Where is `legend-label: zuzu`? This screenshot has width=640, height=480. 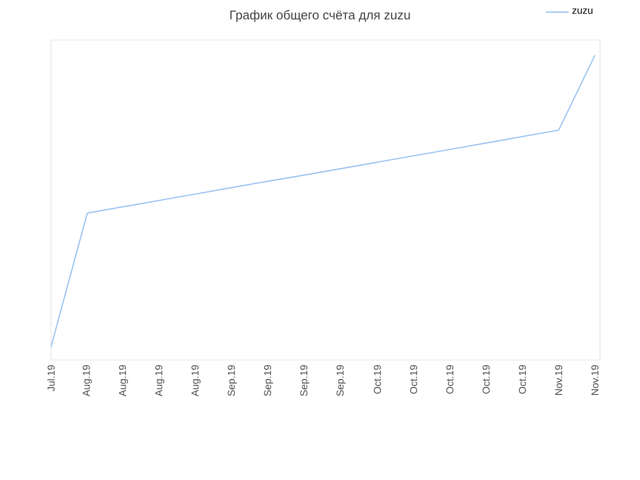
legend-label: zuzu is located at coordinates (582, 11).